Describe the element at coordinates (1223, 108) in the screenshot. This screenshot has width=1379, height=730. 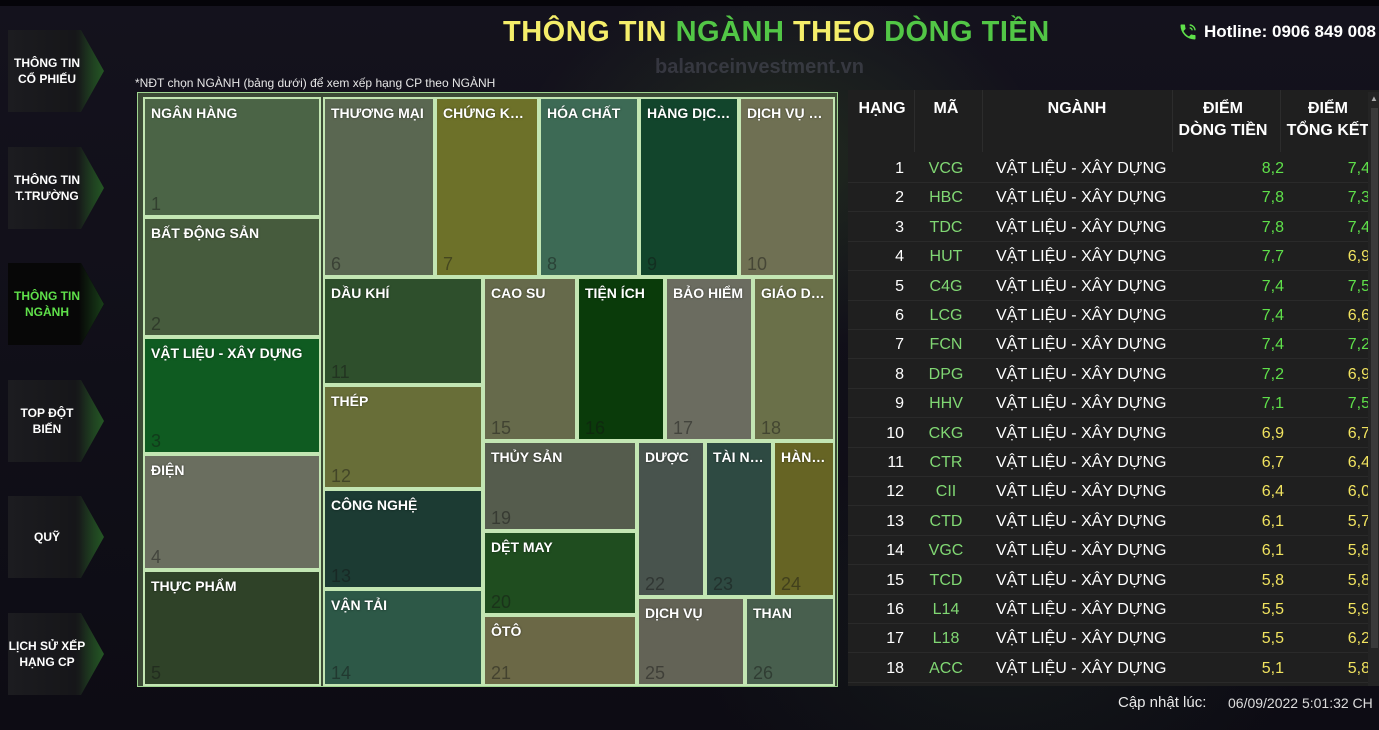
I see `header-flow-line1: ĐIỂM` at that location.